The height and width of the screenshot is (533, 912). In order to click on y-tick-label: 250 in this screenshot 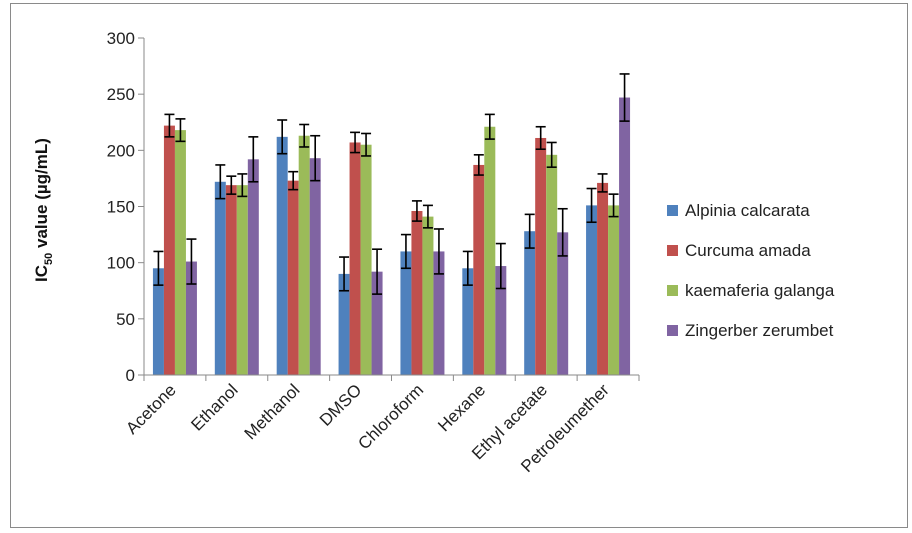, I will do `click(121, 94)`.